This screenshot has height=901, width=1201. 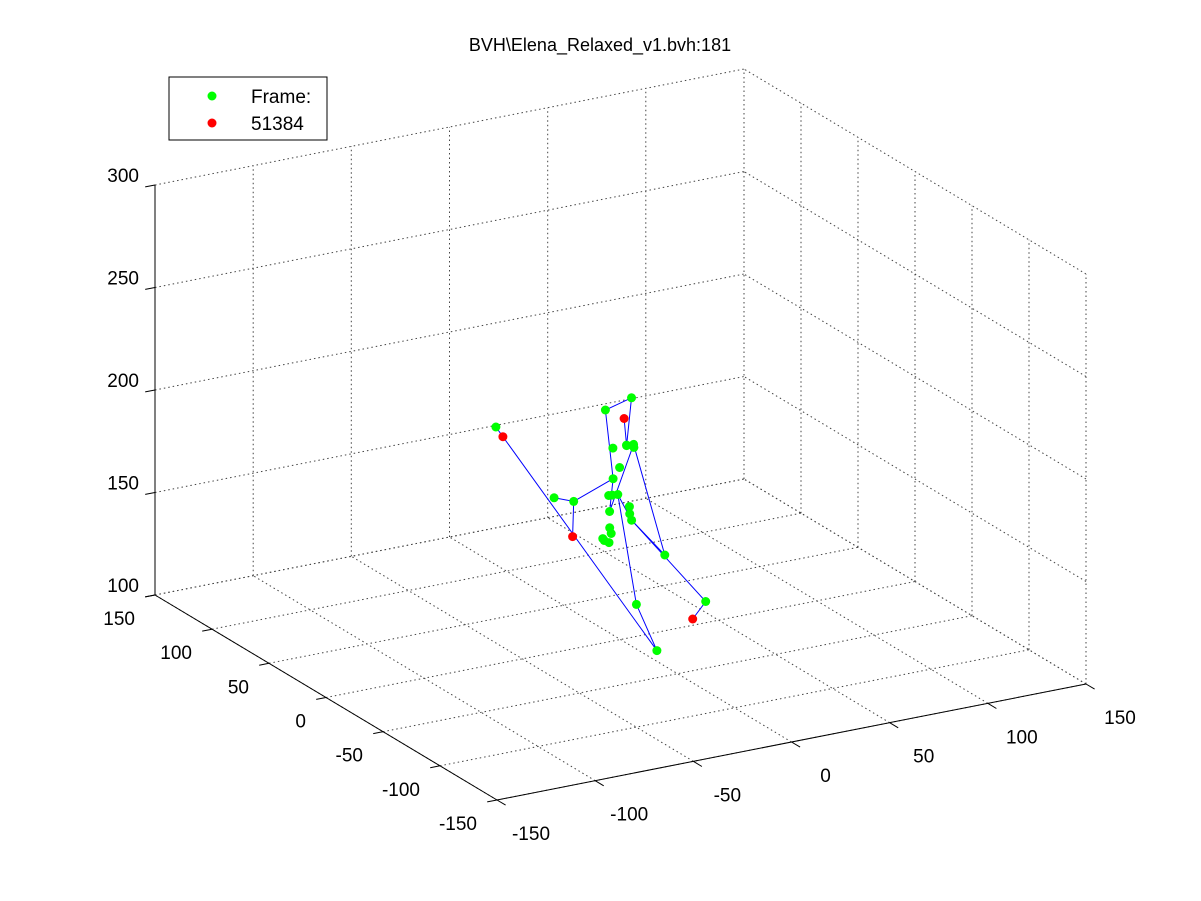 I want to click on x-tick-label: 150, so click(x=1120, y=718).